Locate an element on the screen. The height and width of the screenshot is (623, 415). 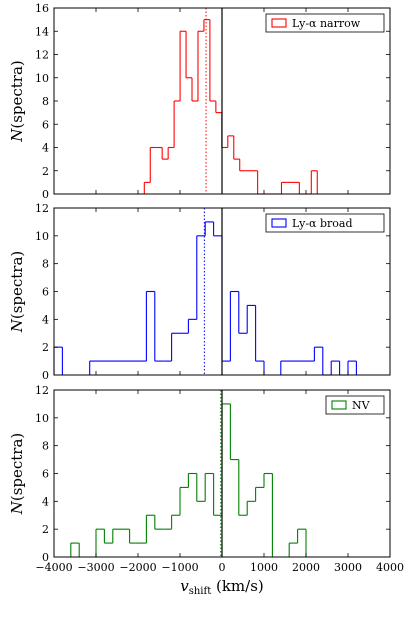
legend-label: Ly-α narrow is located at coordinates (326, 23).